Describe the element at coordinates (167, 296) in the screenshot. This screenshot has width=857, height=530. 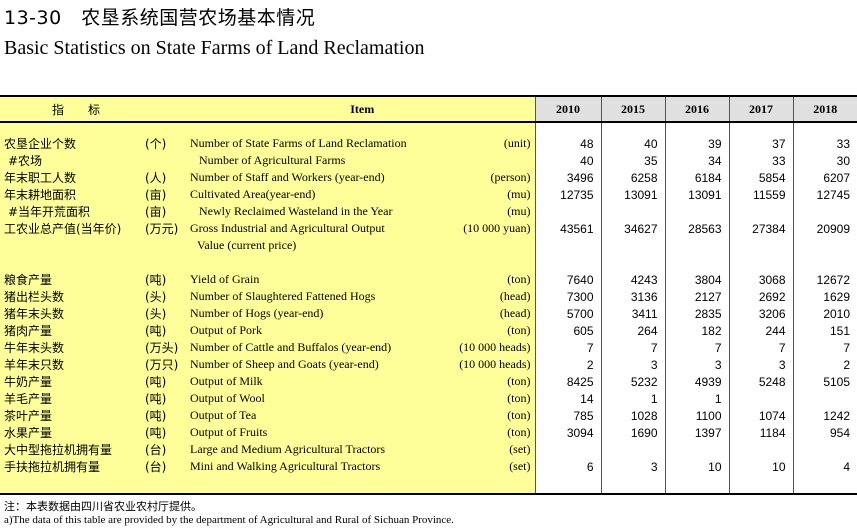
I see `row-unit-chinese: (头)` at that location.